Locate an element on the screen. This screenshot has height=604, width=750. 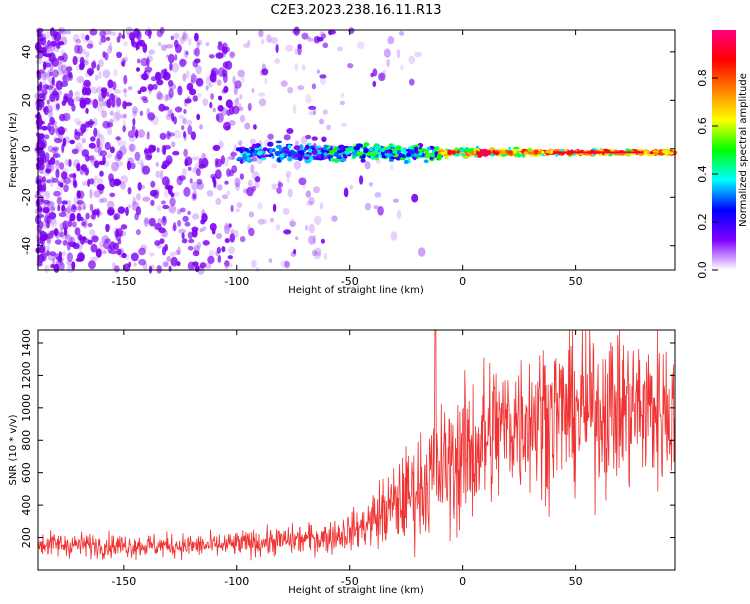
snr-ytick-label: 1400 is located at coordinates (26, 343).